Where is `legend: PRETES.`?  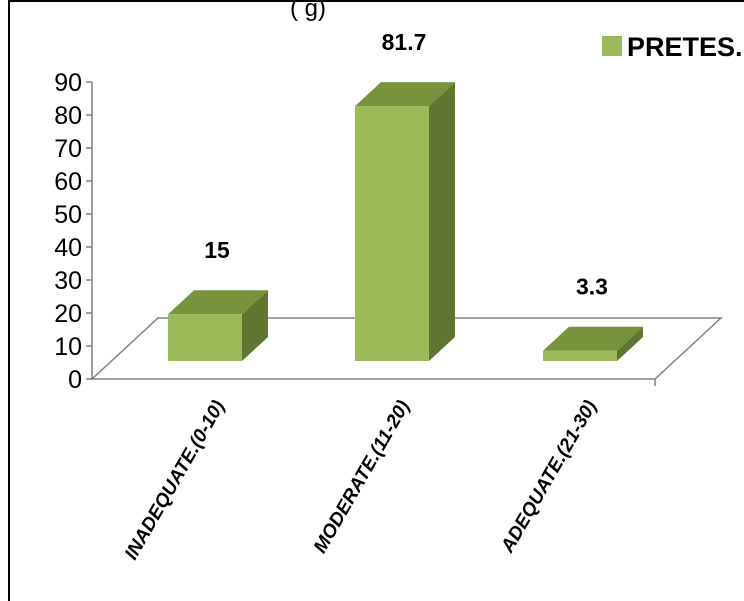
legend: PRETES. is located at coordinates (672, 47).